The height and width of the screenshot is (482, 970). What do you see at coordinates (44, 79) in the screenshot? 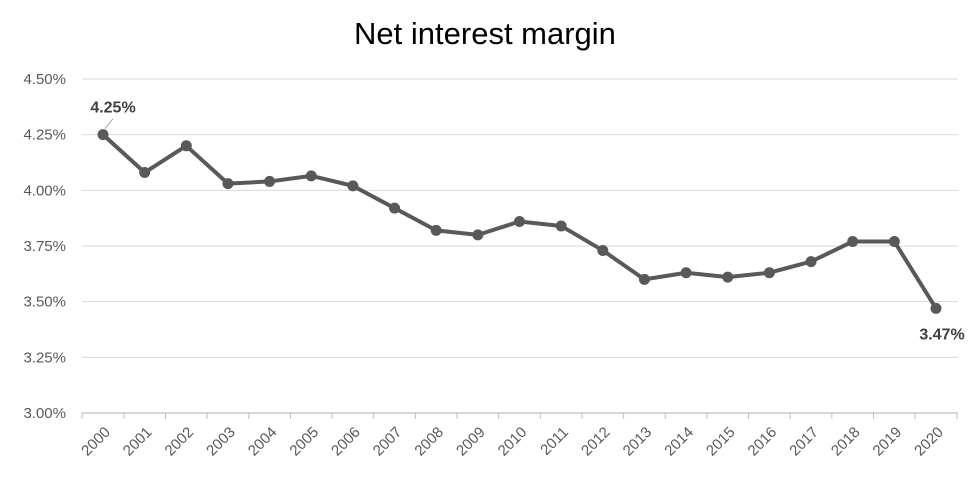
I see `y-tick-label: 4.50%` at bounding box center [44, 79].